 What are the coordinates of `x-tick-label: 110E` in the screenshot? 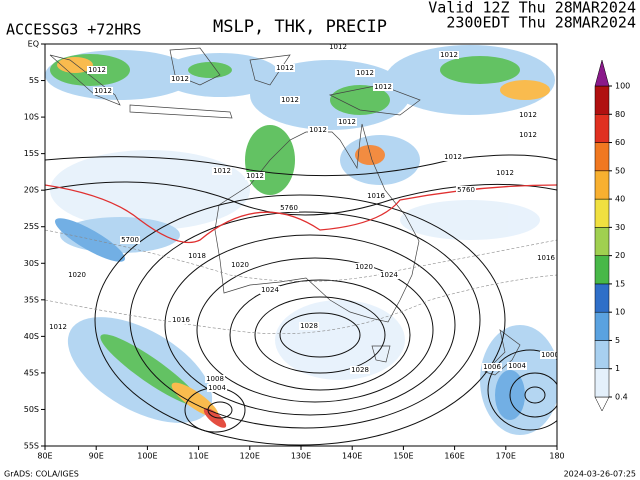 It's located at (198, 456).